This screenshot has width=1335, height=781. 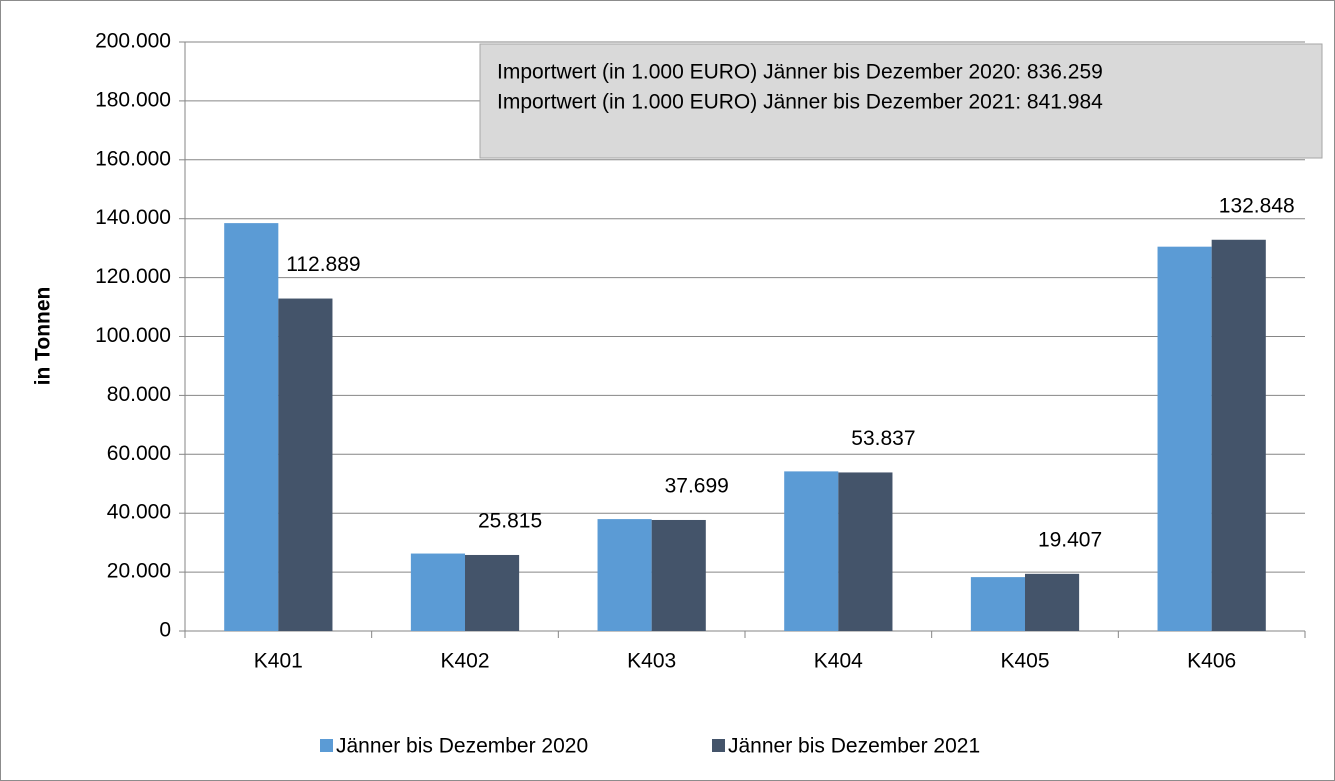 What do you see at coordinates (462, 746) in the screenshot?
I see `legend-label: Jänner bis Dezember 2020` at bounding box center [462, 746].